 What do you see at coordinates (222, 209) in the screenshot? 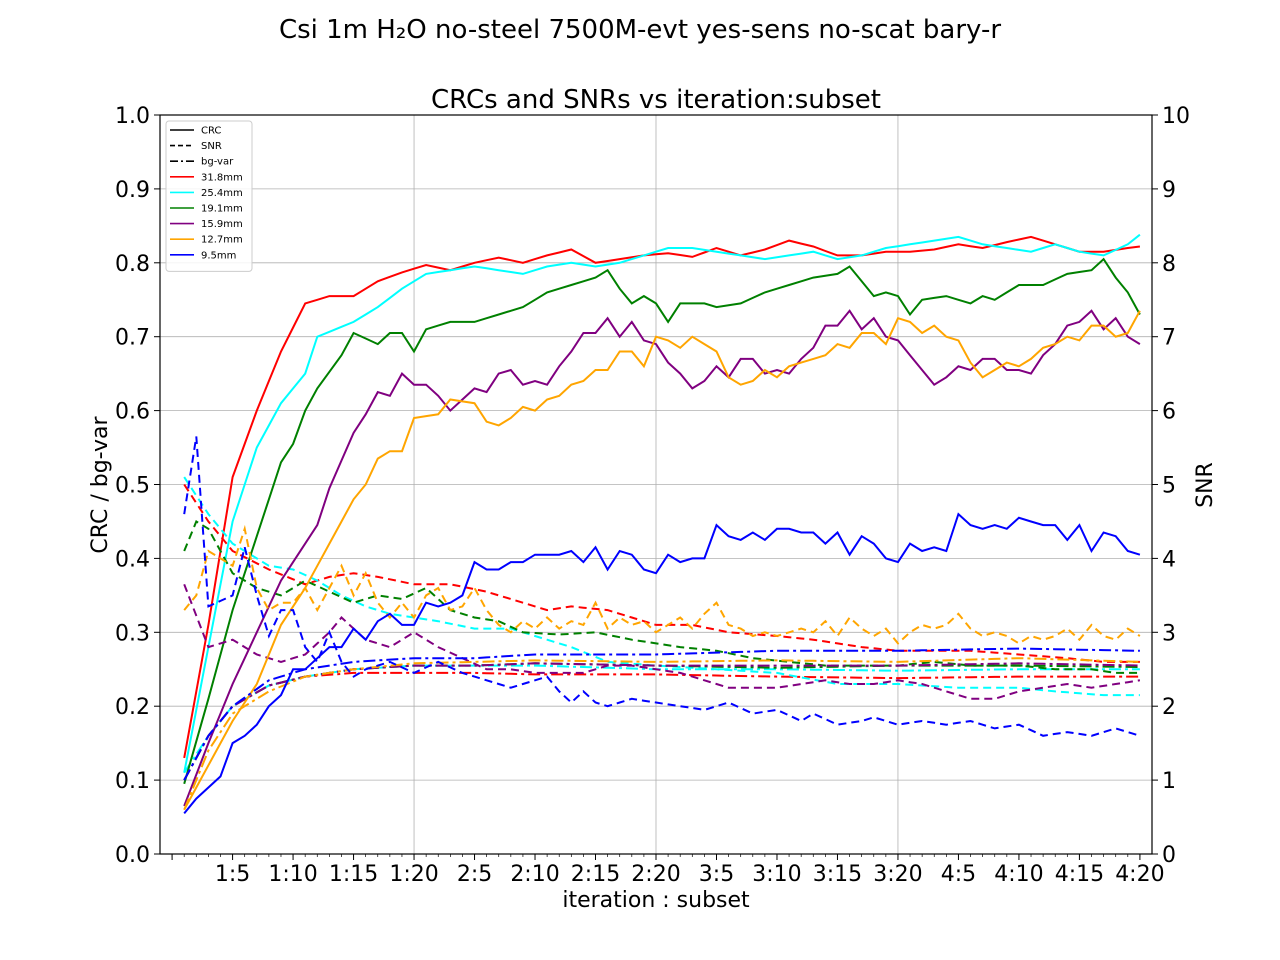
I see `legend-label: 19.1mm` at bounding box center [222, 209].